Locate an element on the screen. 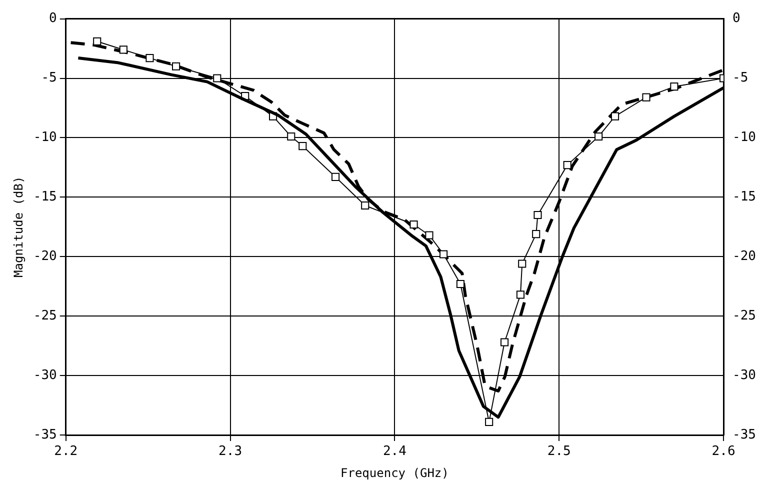 The height and width of the screenshot is (493, 771). y-tick-label: -20 is located at coordinates (45, 256).